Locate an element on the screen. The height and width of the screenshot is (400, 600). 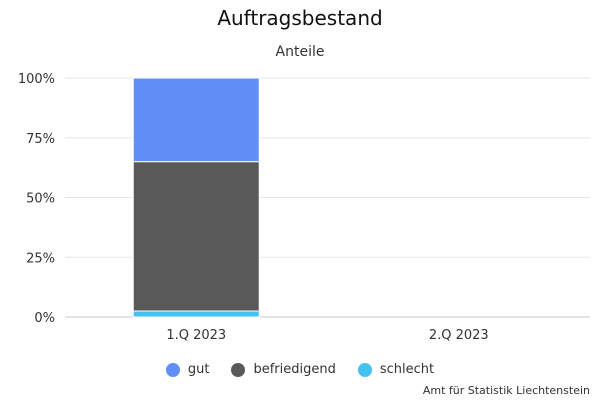
x-tick-label: 2.Q 2023 is located at coordinates (459, 335).